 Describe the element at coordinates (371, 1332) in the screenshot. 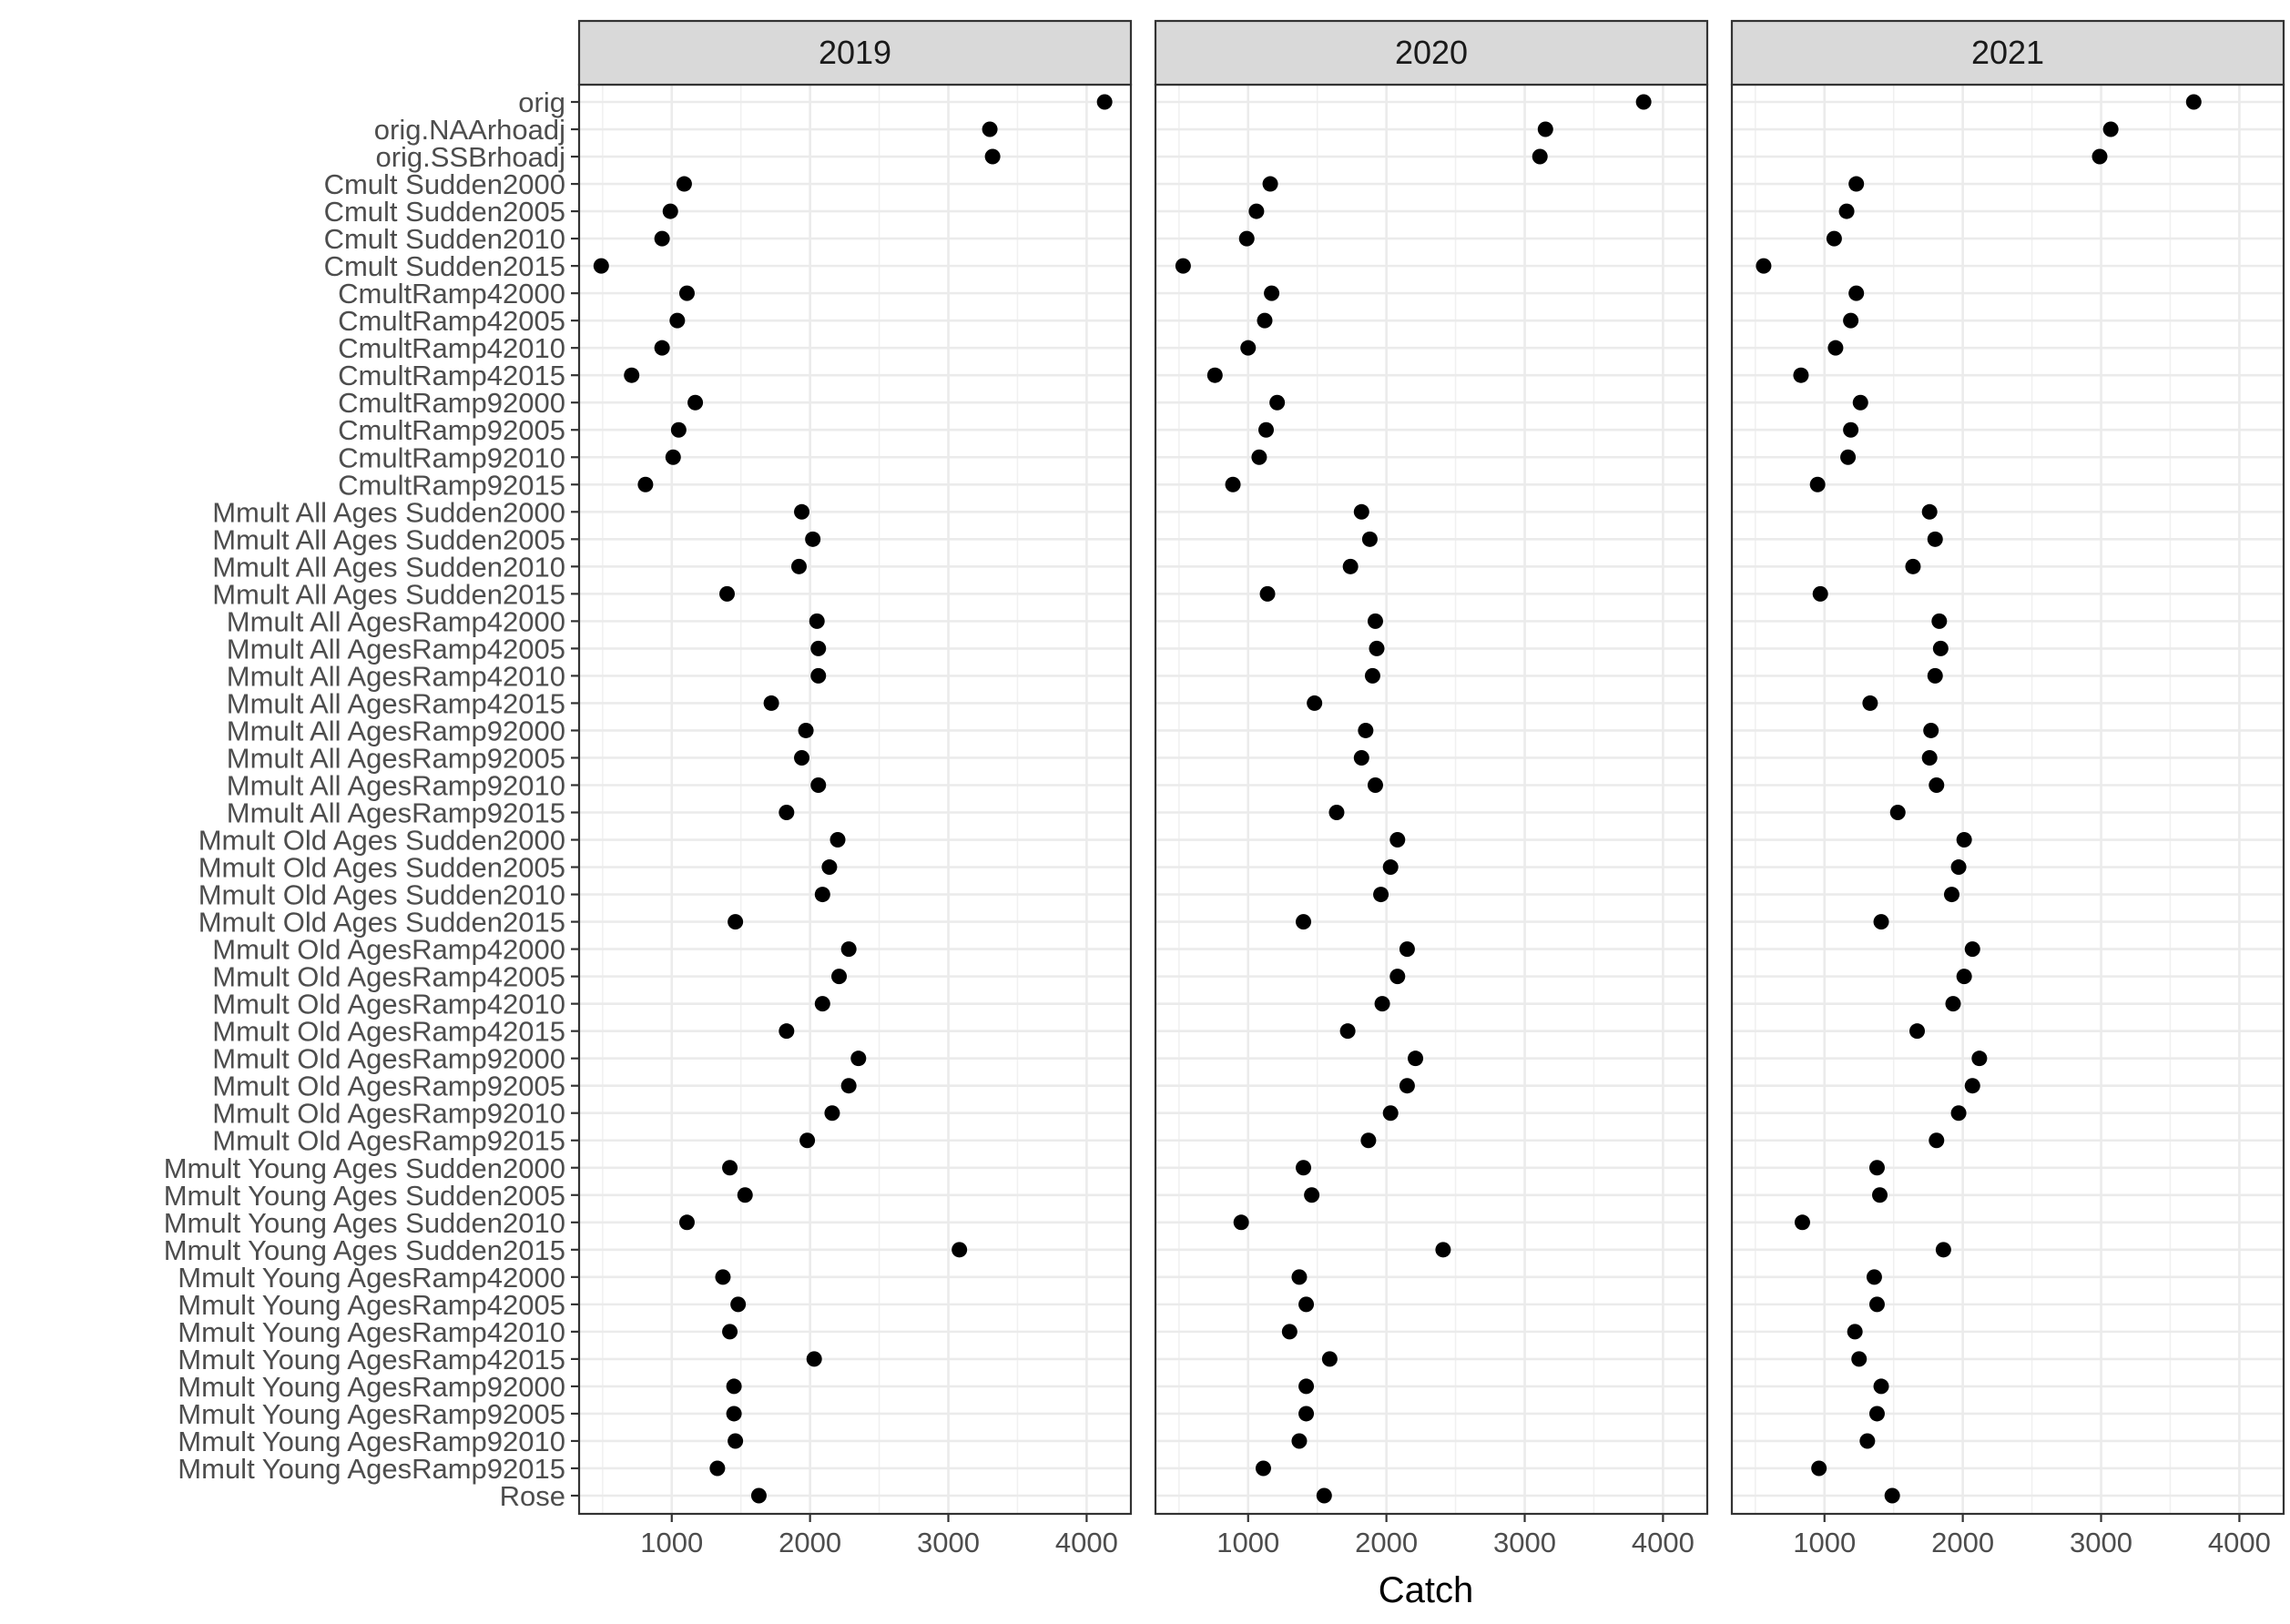

I see `y-tick-label: Mmult Young AgesRamp42010` at that location.